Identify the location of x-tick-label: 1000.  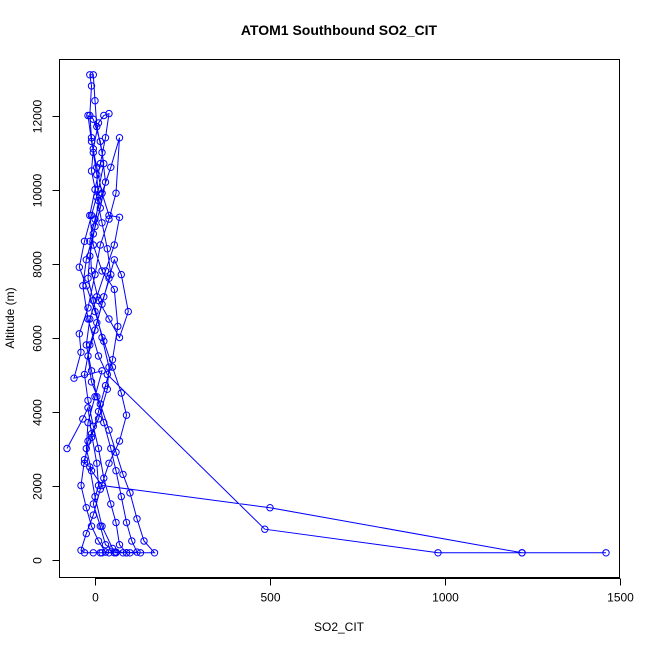
(445, 598).